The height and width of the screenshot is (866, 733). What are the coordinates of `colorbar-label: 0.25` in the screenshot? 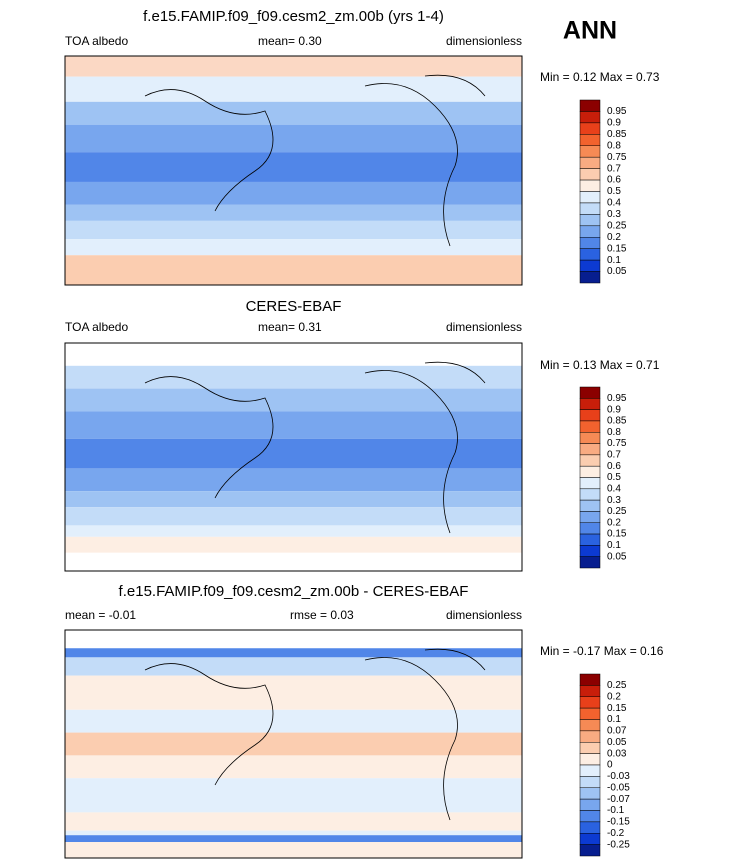 It's located at (617, 685).